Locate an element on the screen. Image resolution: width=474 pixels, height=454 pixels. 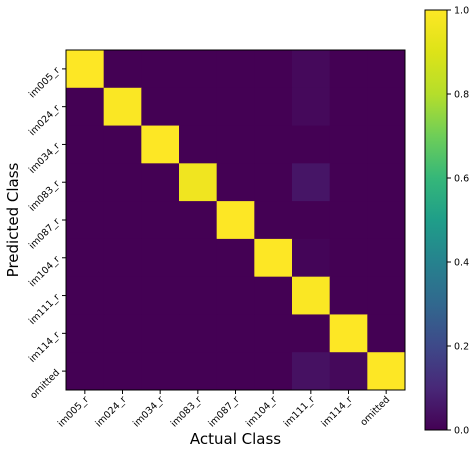
x-tick-label: im104_r is located at coordinates (261, 411).